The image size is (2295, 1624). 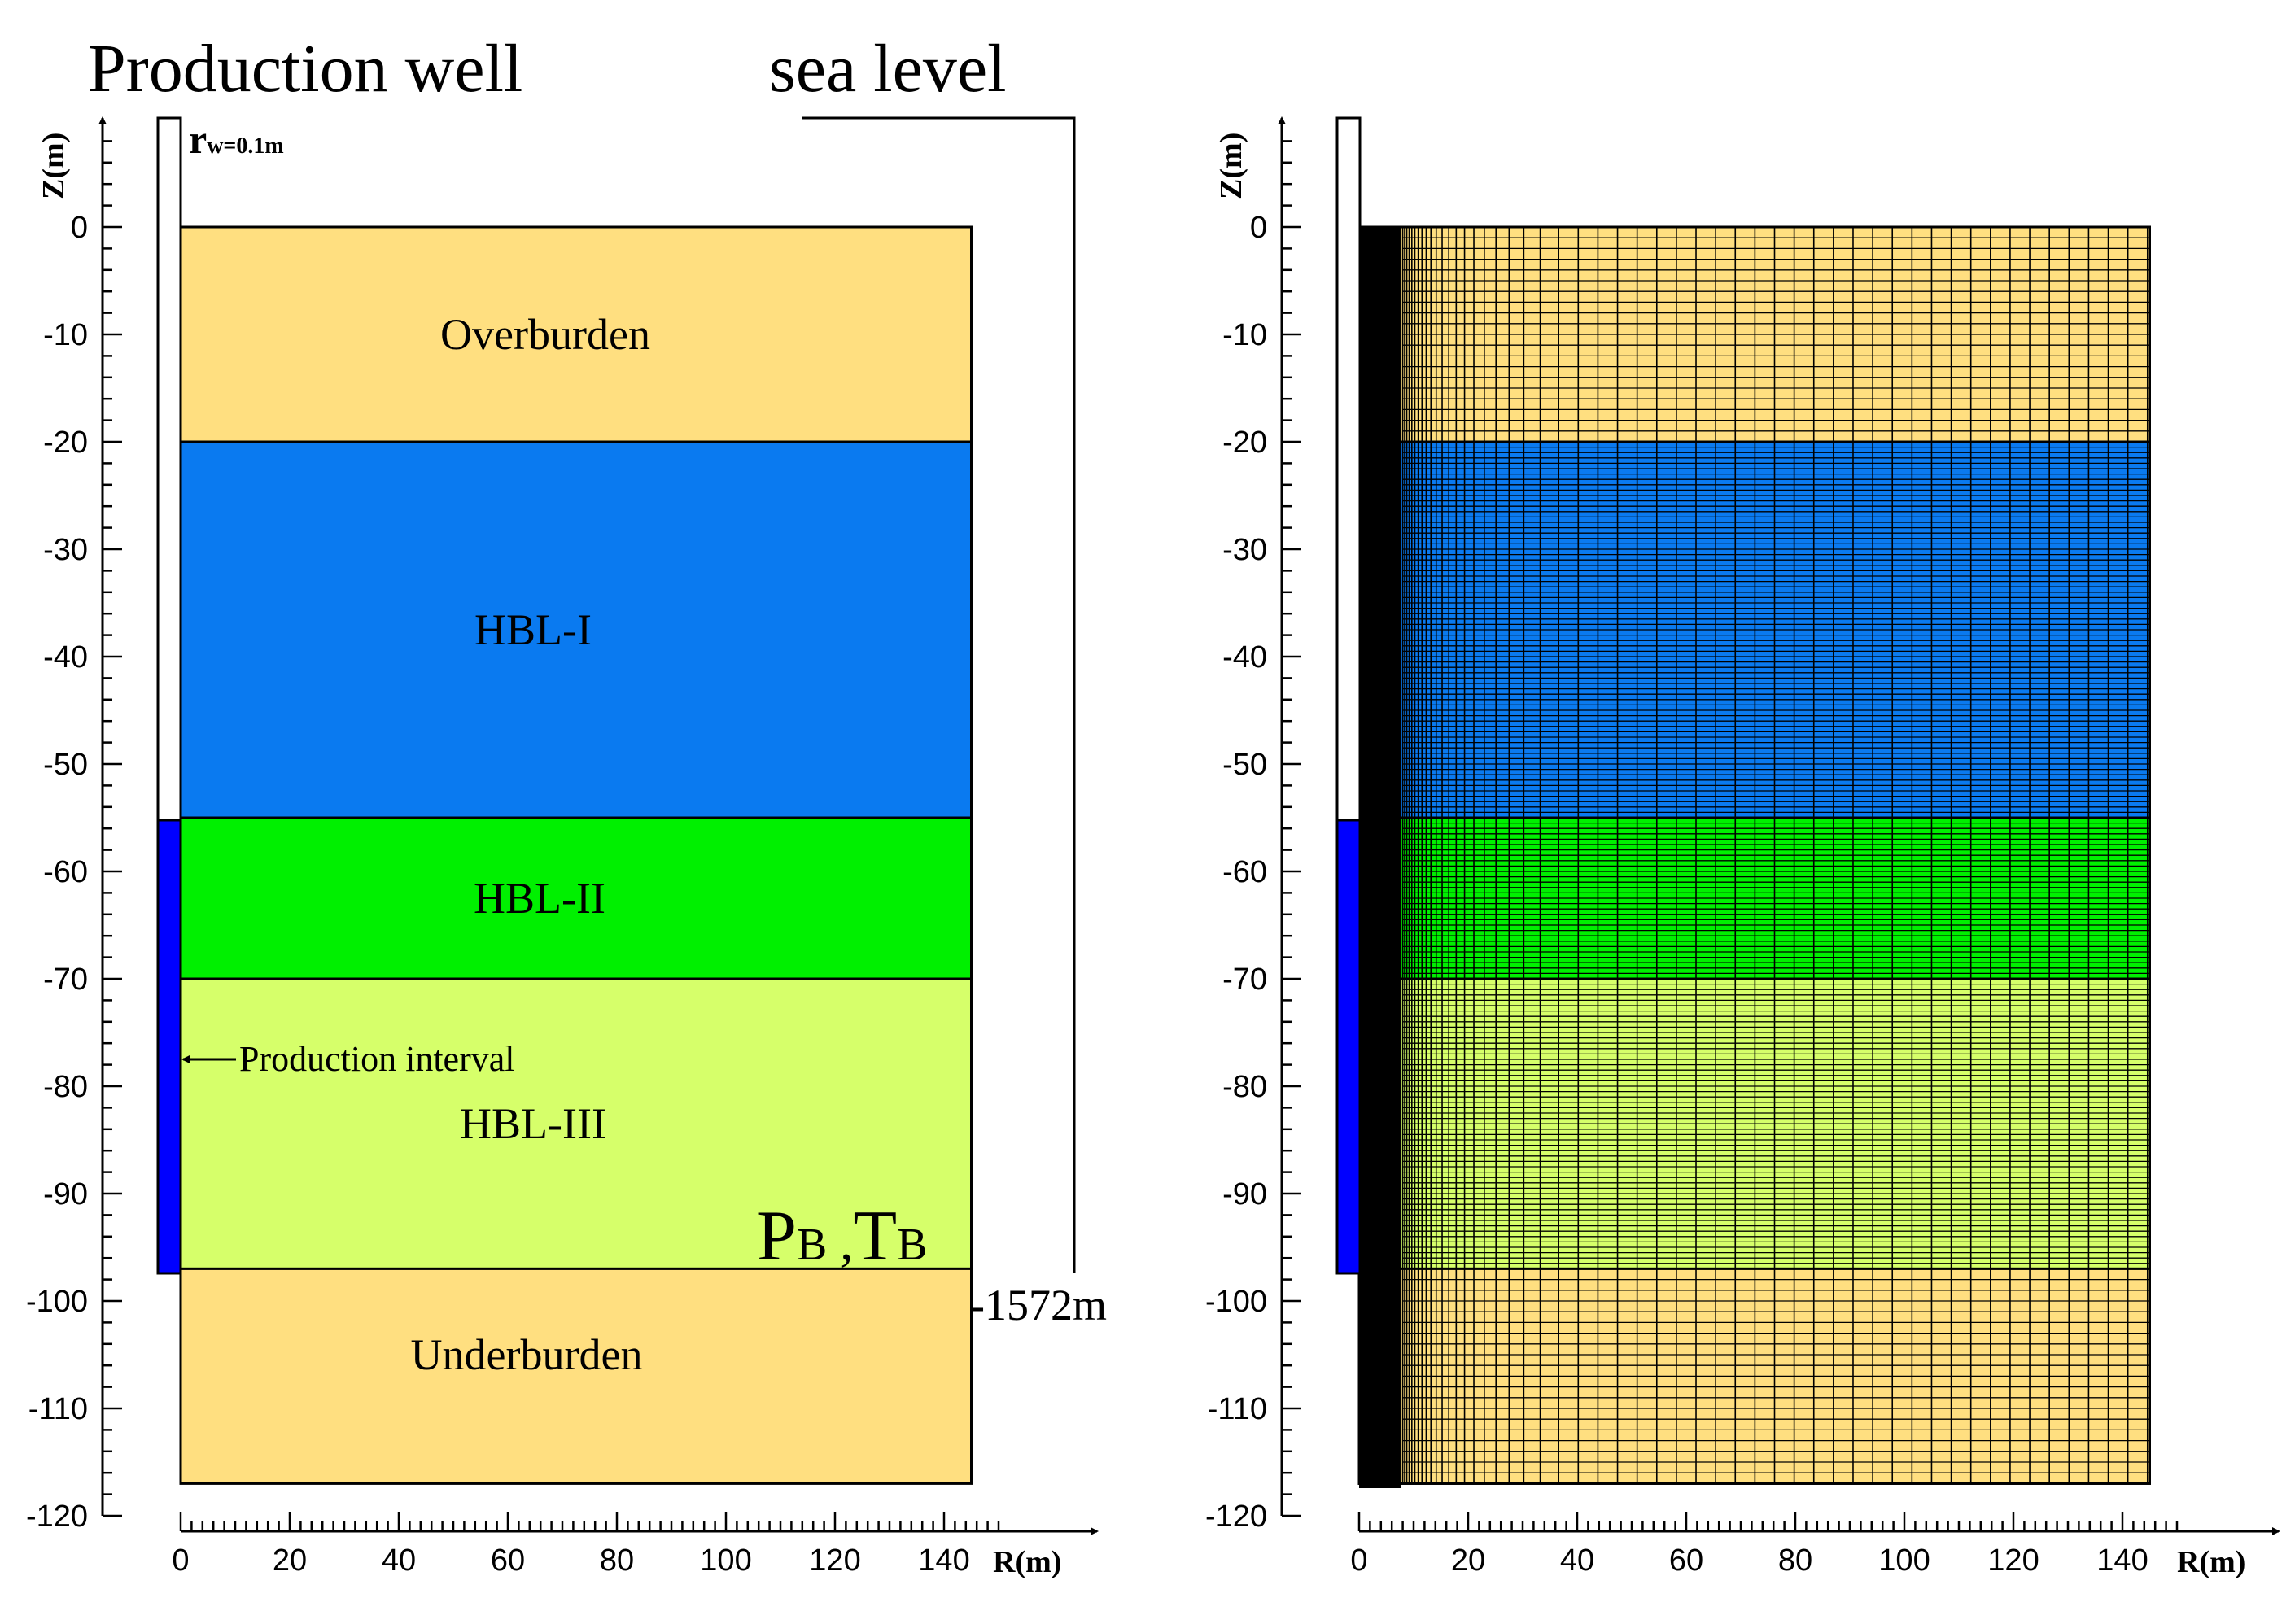 What do you see at coordinates (65, 980) in the screenshot?
I see `left-z-tick-label: -70` at bounding box center [65, 980].